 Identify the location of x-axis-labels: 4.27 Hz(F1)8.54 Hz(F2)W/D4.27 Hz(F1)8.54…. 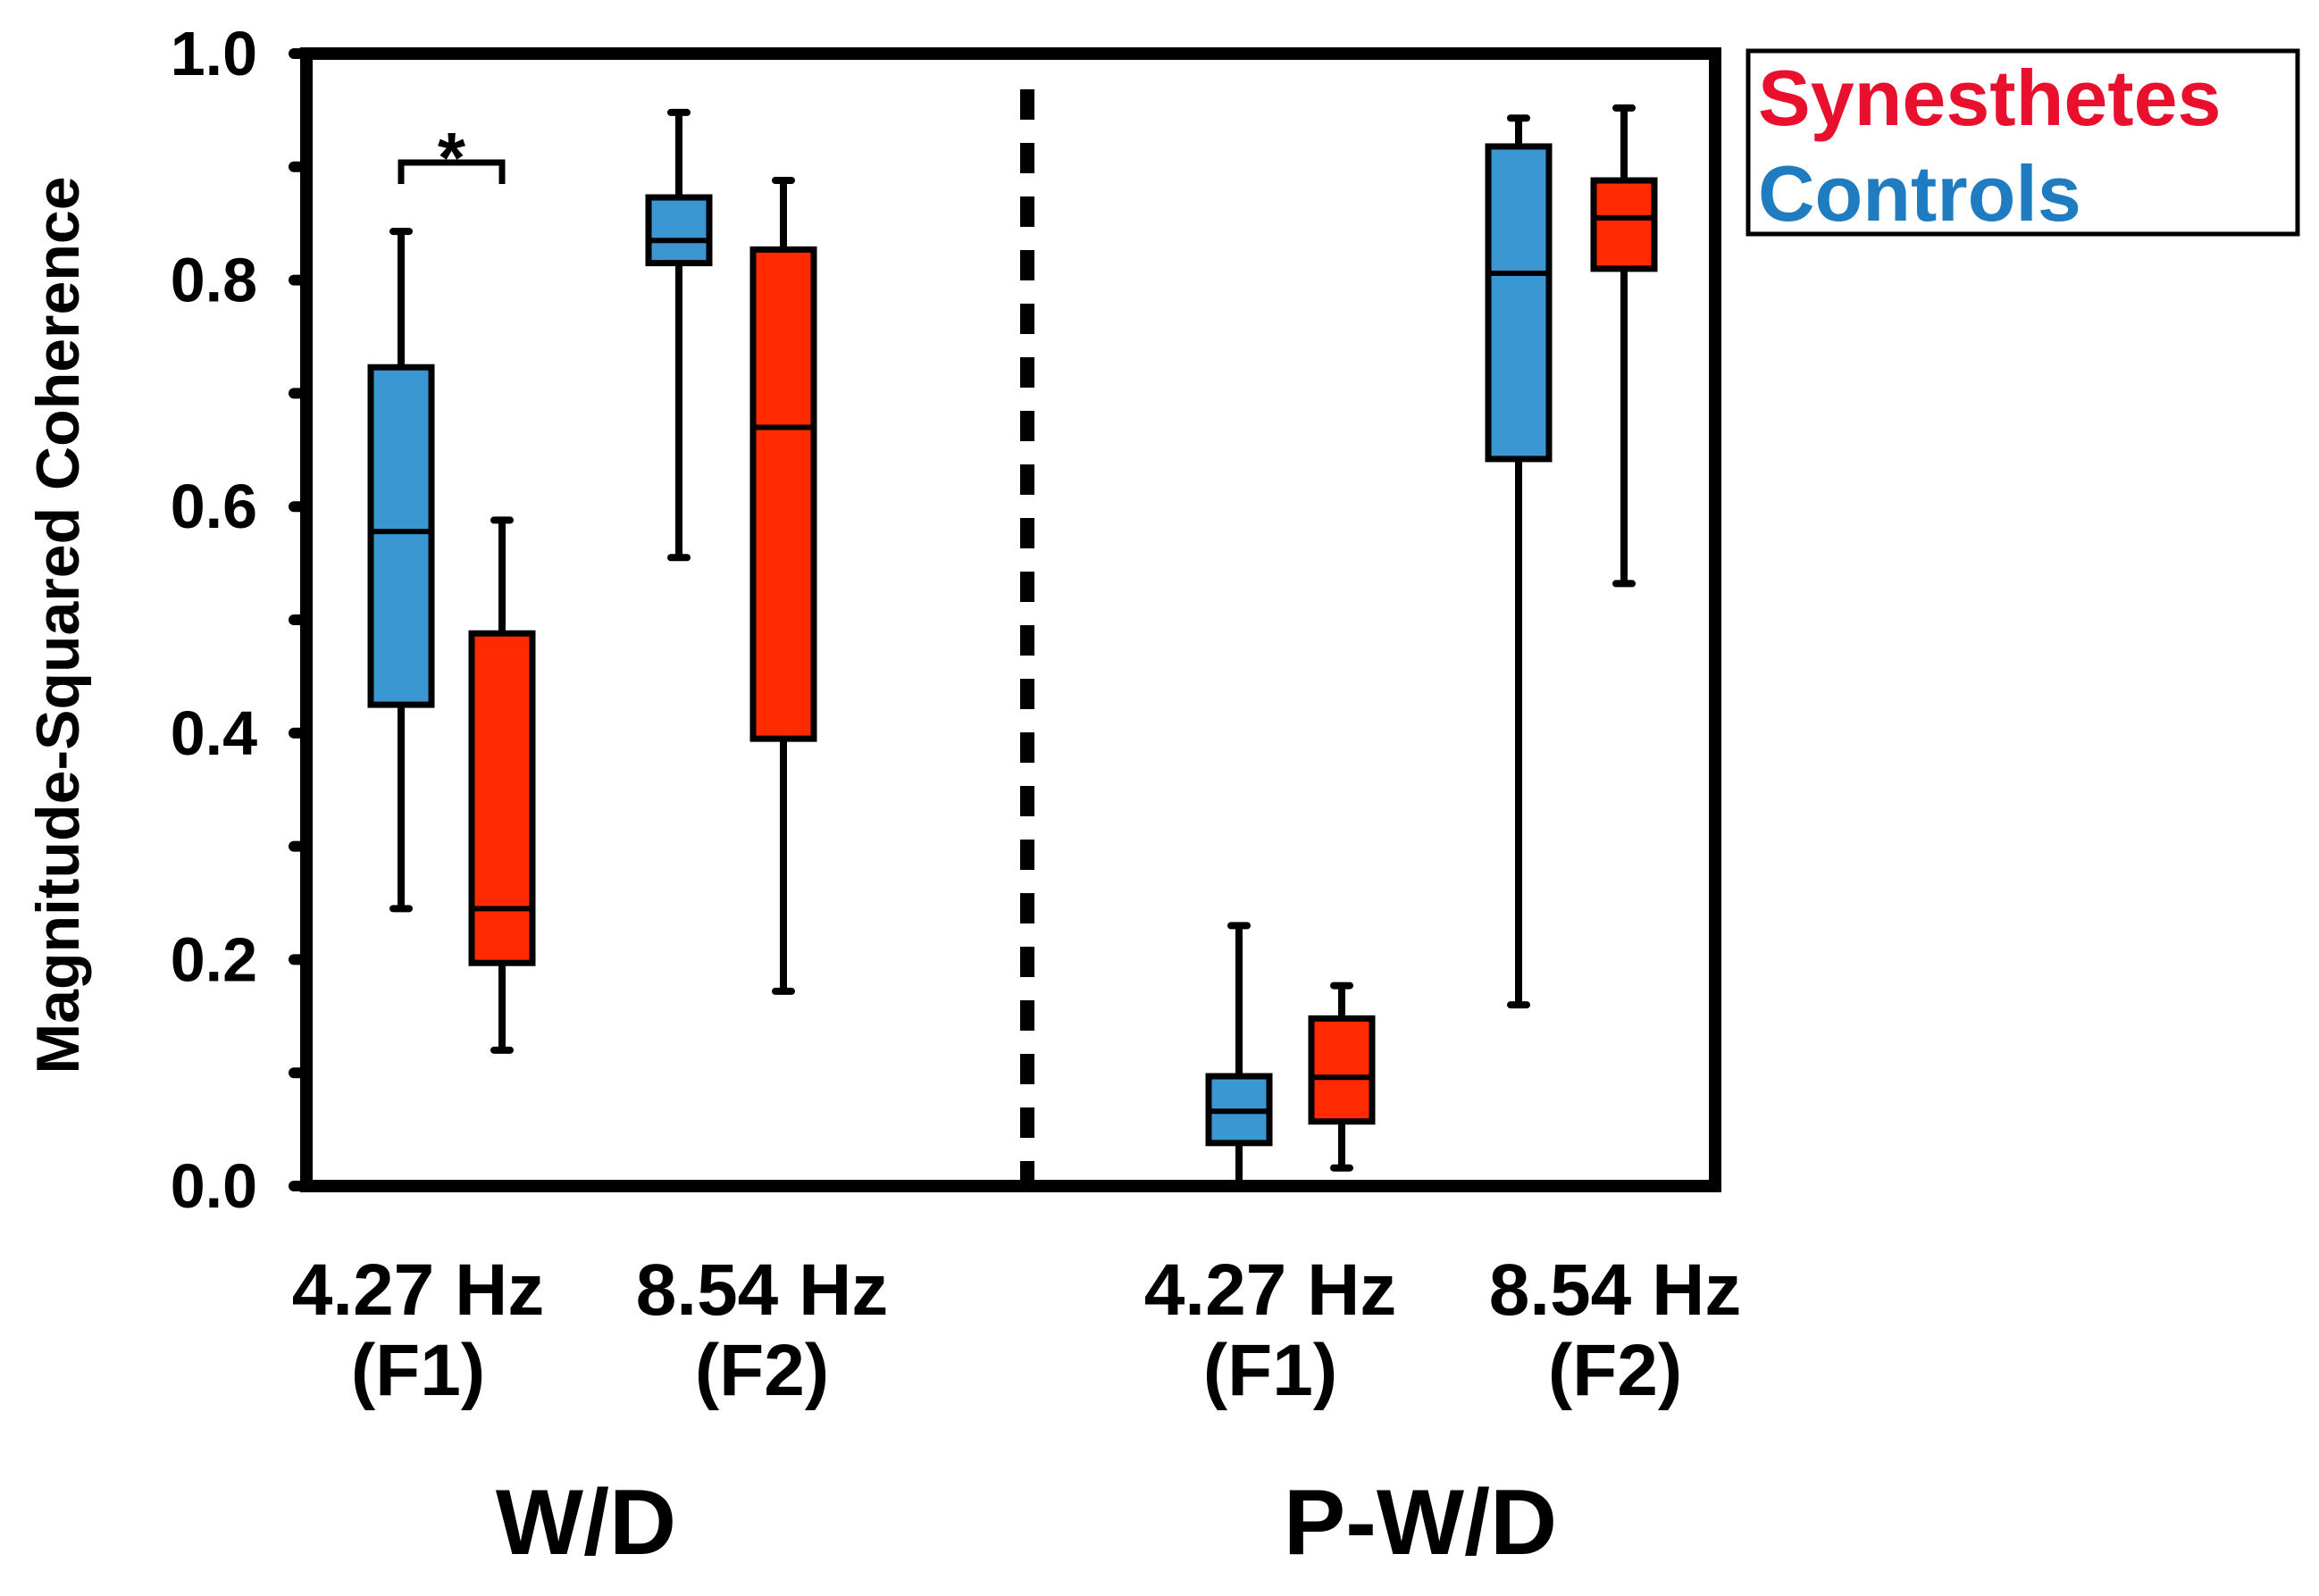
(1017, 1412).